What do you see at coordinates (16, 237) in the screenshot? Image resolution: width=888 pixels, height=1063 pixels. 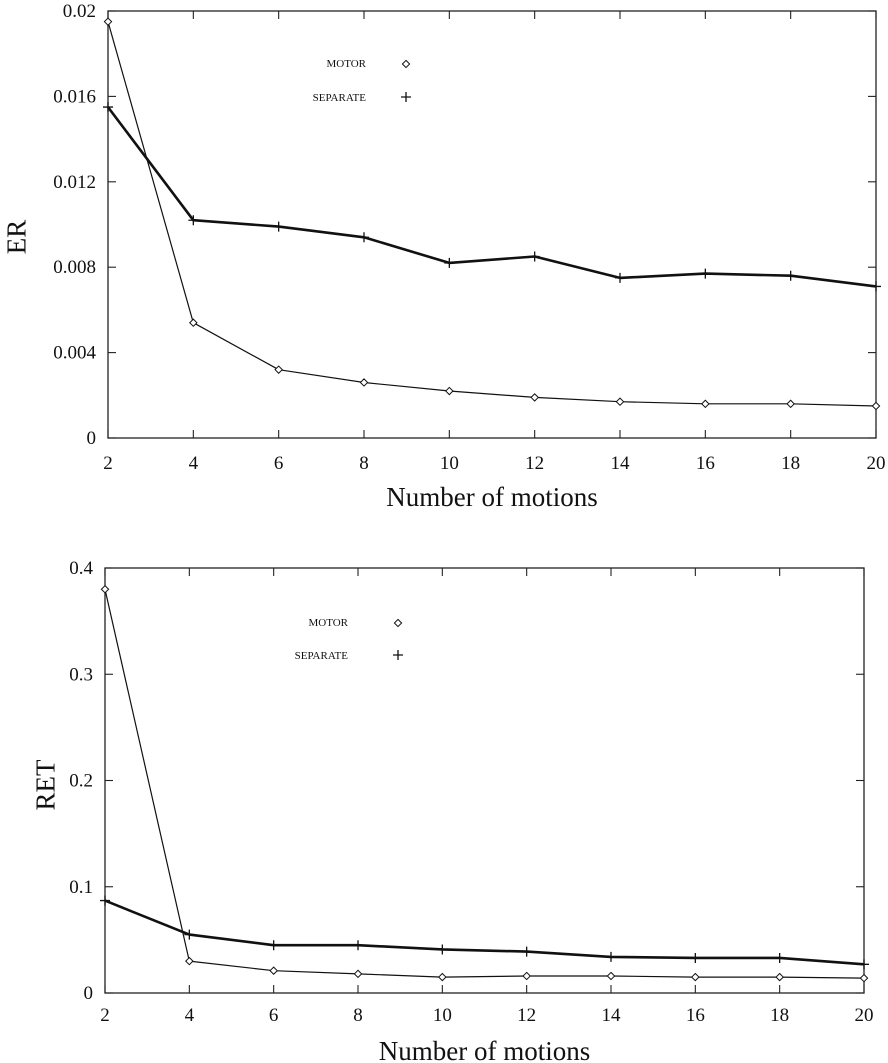 I see `y-axis-title: ER` at bounding box center [16, 237].